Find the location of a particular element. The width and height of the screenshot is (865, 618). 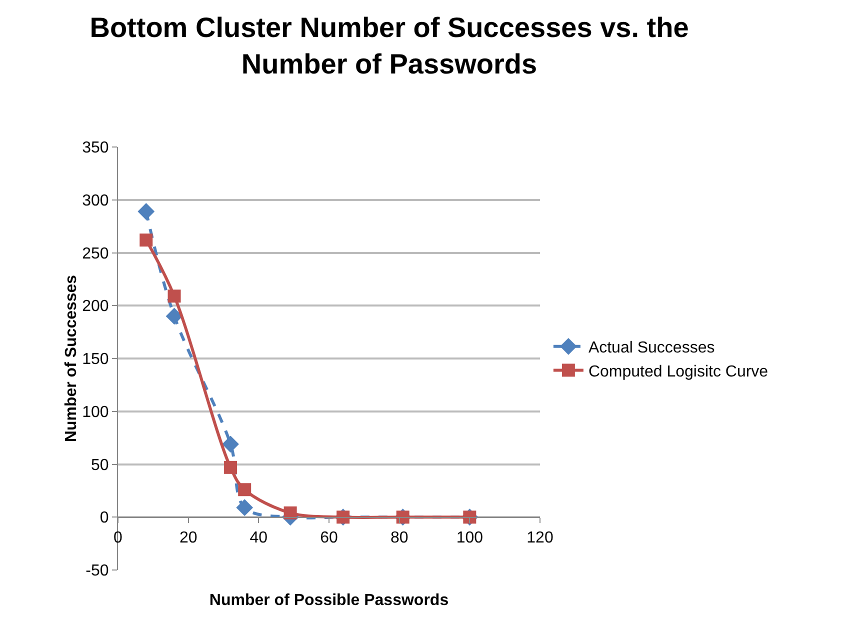

x-tick-label: 20 is located at coordinates (188, 537).